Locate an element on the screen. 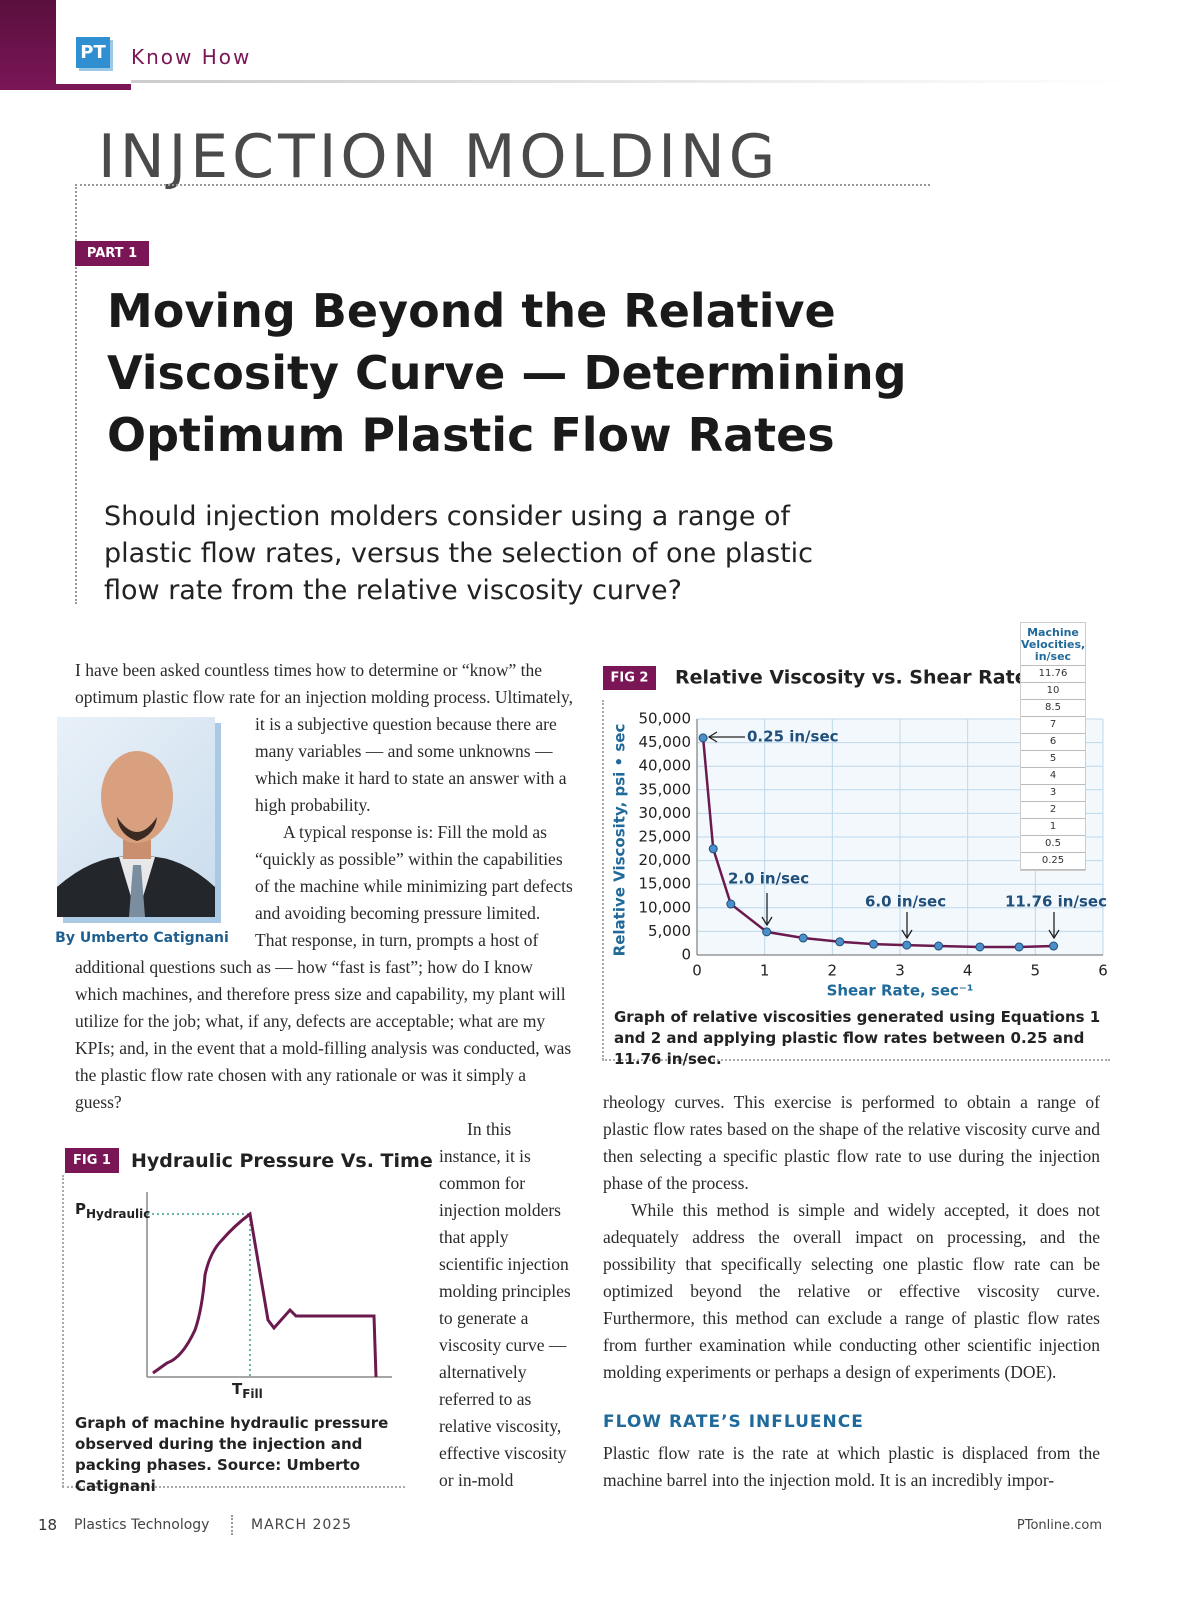  axis-label-sub: Hydraulic is located at coordinates (118, 1214).